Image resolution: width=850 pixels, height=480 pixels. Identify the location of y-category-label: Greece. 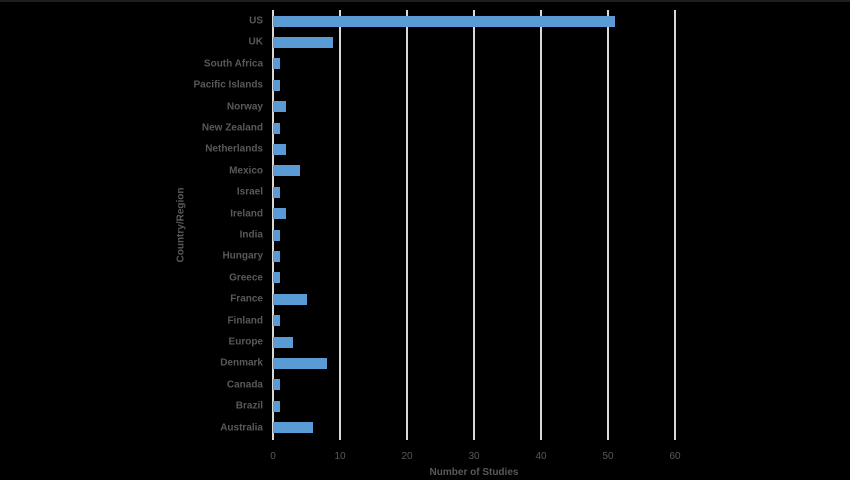
(246, 278).